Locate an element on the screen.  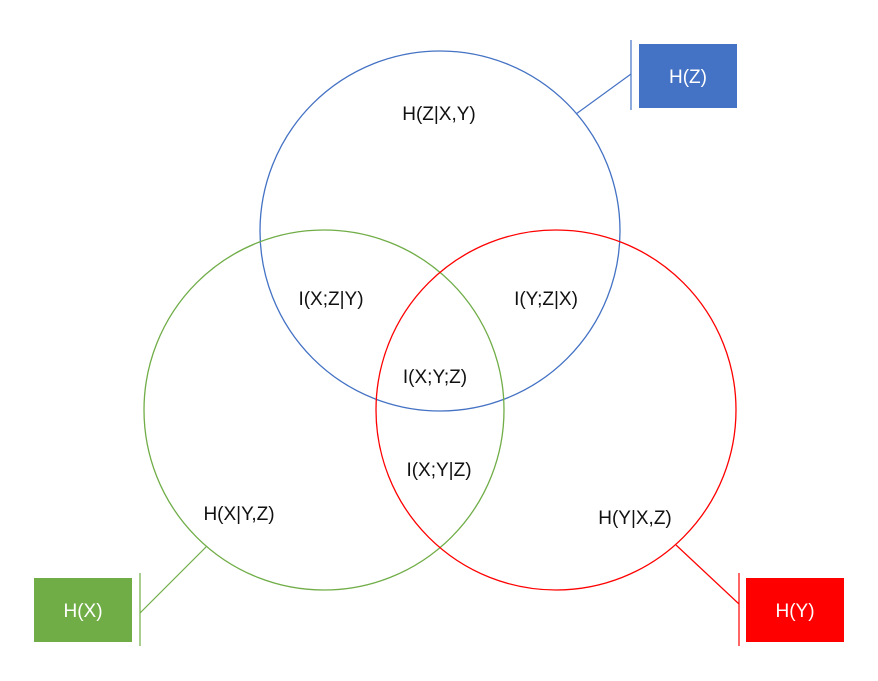
legend-label-z: H(Z) is located at coordinates (688, 77).